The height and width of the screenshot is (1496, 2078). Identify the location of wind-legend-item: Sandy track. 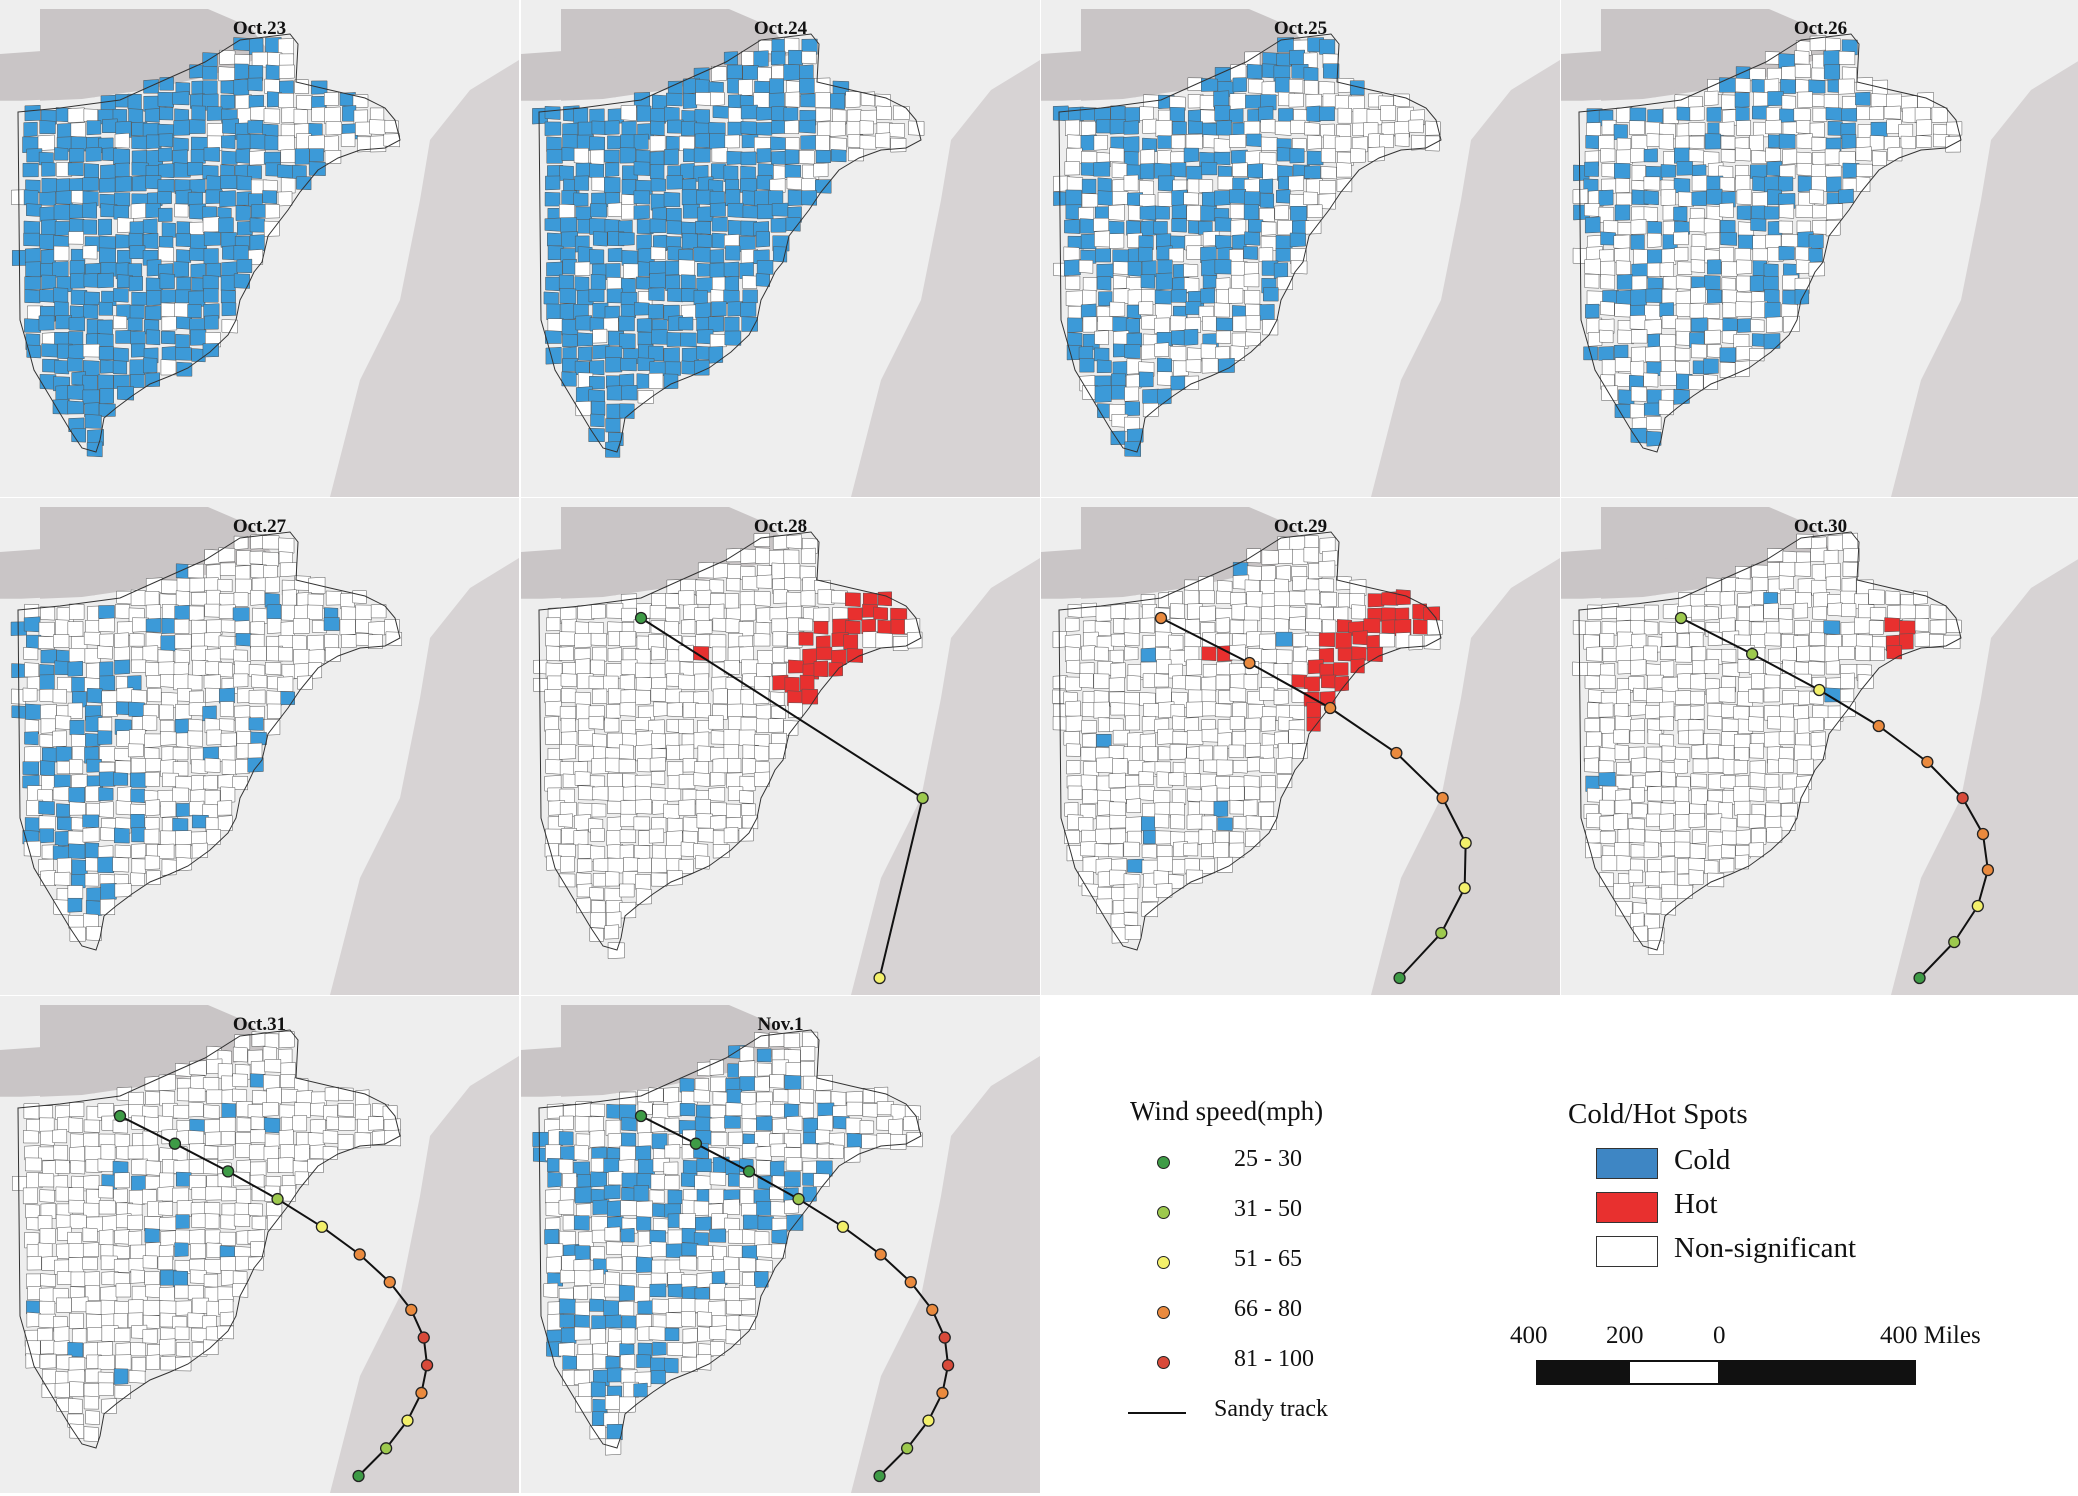
(1258, 1416).